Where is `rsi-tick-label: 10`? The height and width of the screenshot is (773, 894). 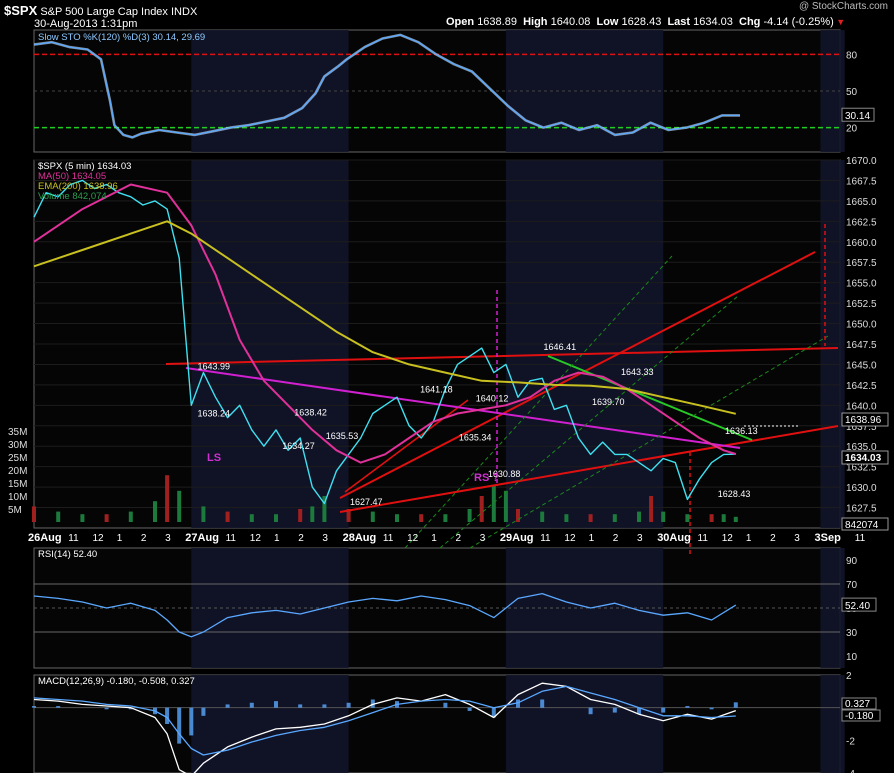 rsi-tick-label: 10 is located at coordinates (852, 657).